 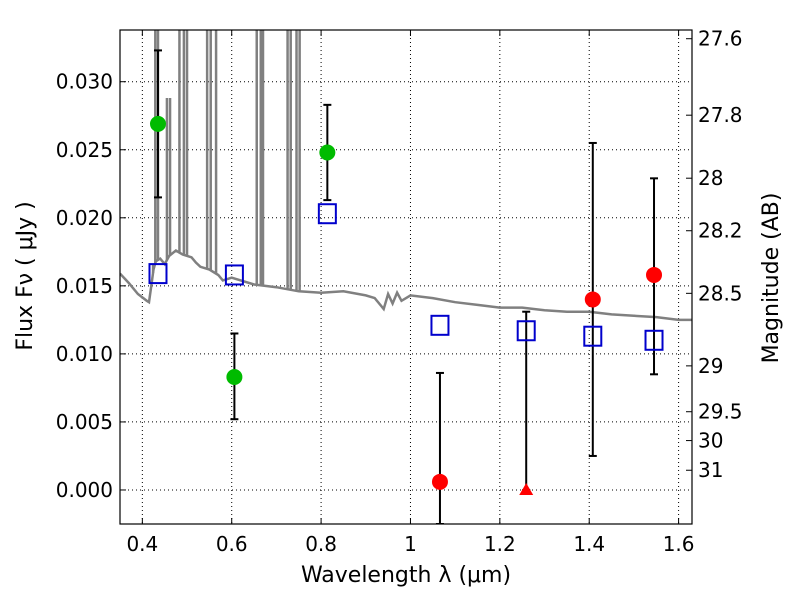 What do you see at coordinates (720, 231) in the screenshot?
I see `mag-tick-label: 28.2` at bounding box center [720, 231].